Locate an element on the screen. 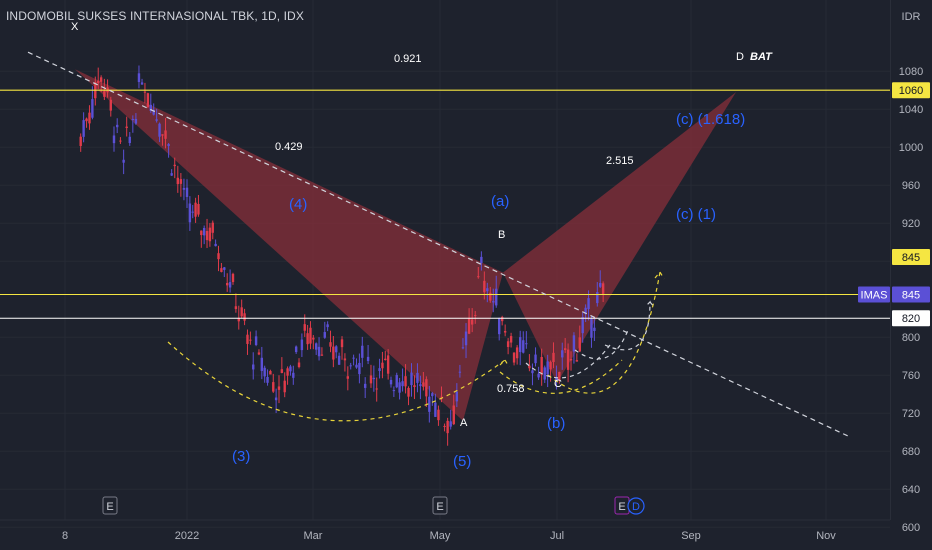  symbol-tag-text: IMAS is located at coordinates (874, 295).